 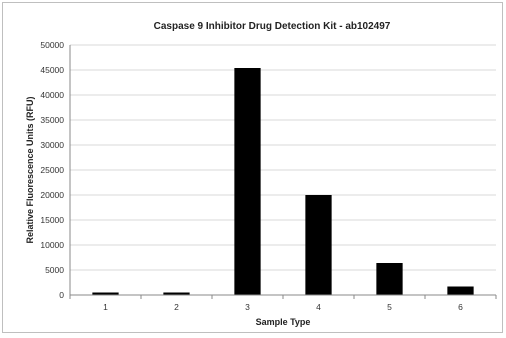 What do you see at coordinates (318, 307) in the screenshot?
I see `x-tick-label: 4` at bounding box center [318, 307].